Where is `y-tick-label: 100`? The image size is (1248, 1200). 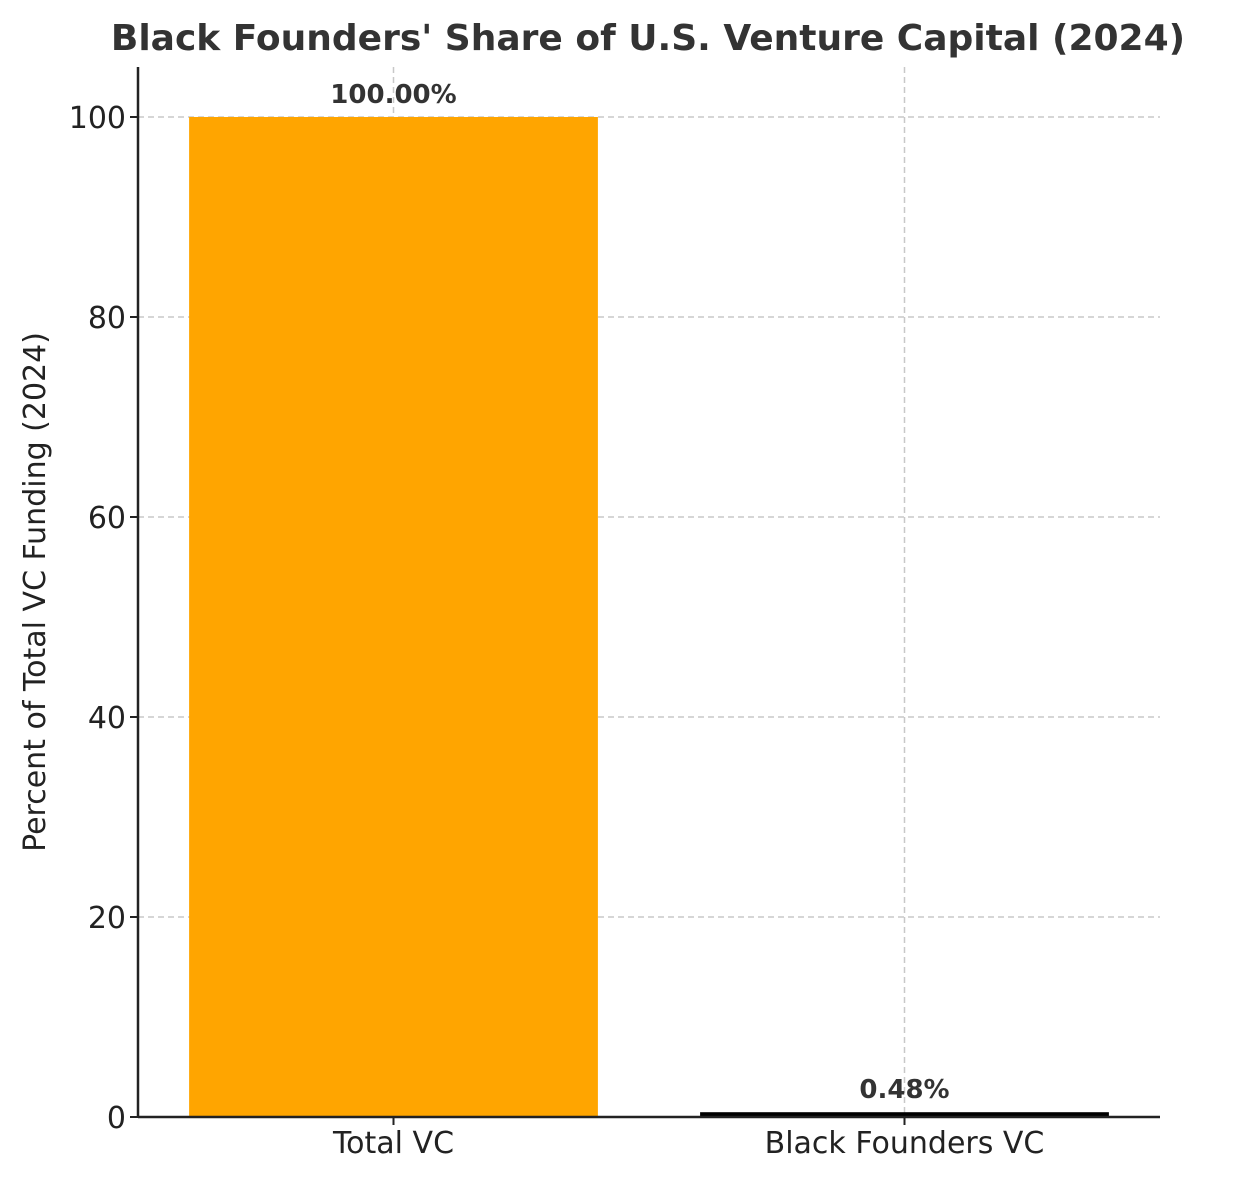 y-tick-label: 100 is located at coordinates (97, 118).